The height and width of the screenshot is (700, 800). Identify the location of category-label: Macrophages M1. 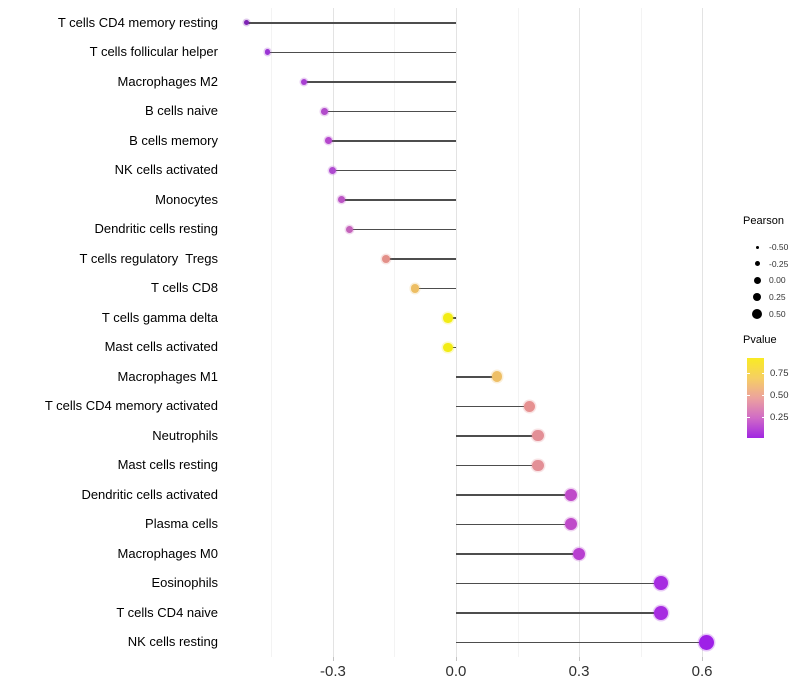
(167, 376).